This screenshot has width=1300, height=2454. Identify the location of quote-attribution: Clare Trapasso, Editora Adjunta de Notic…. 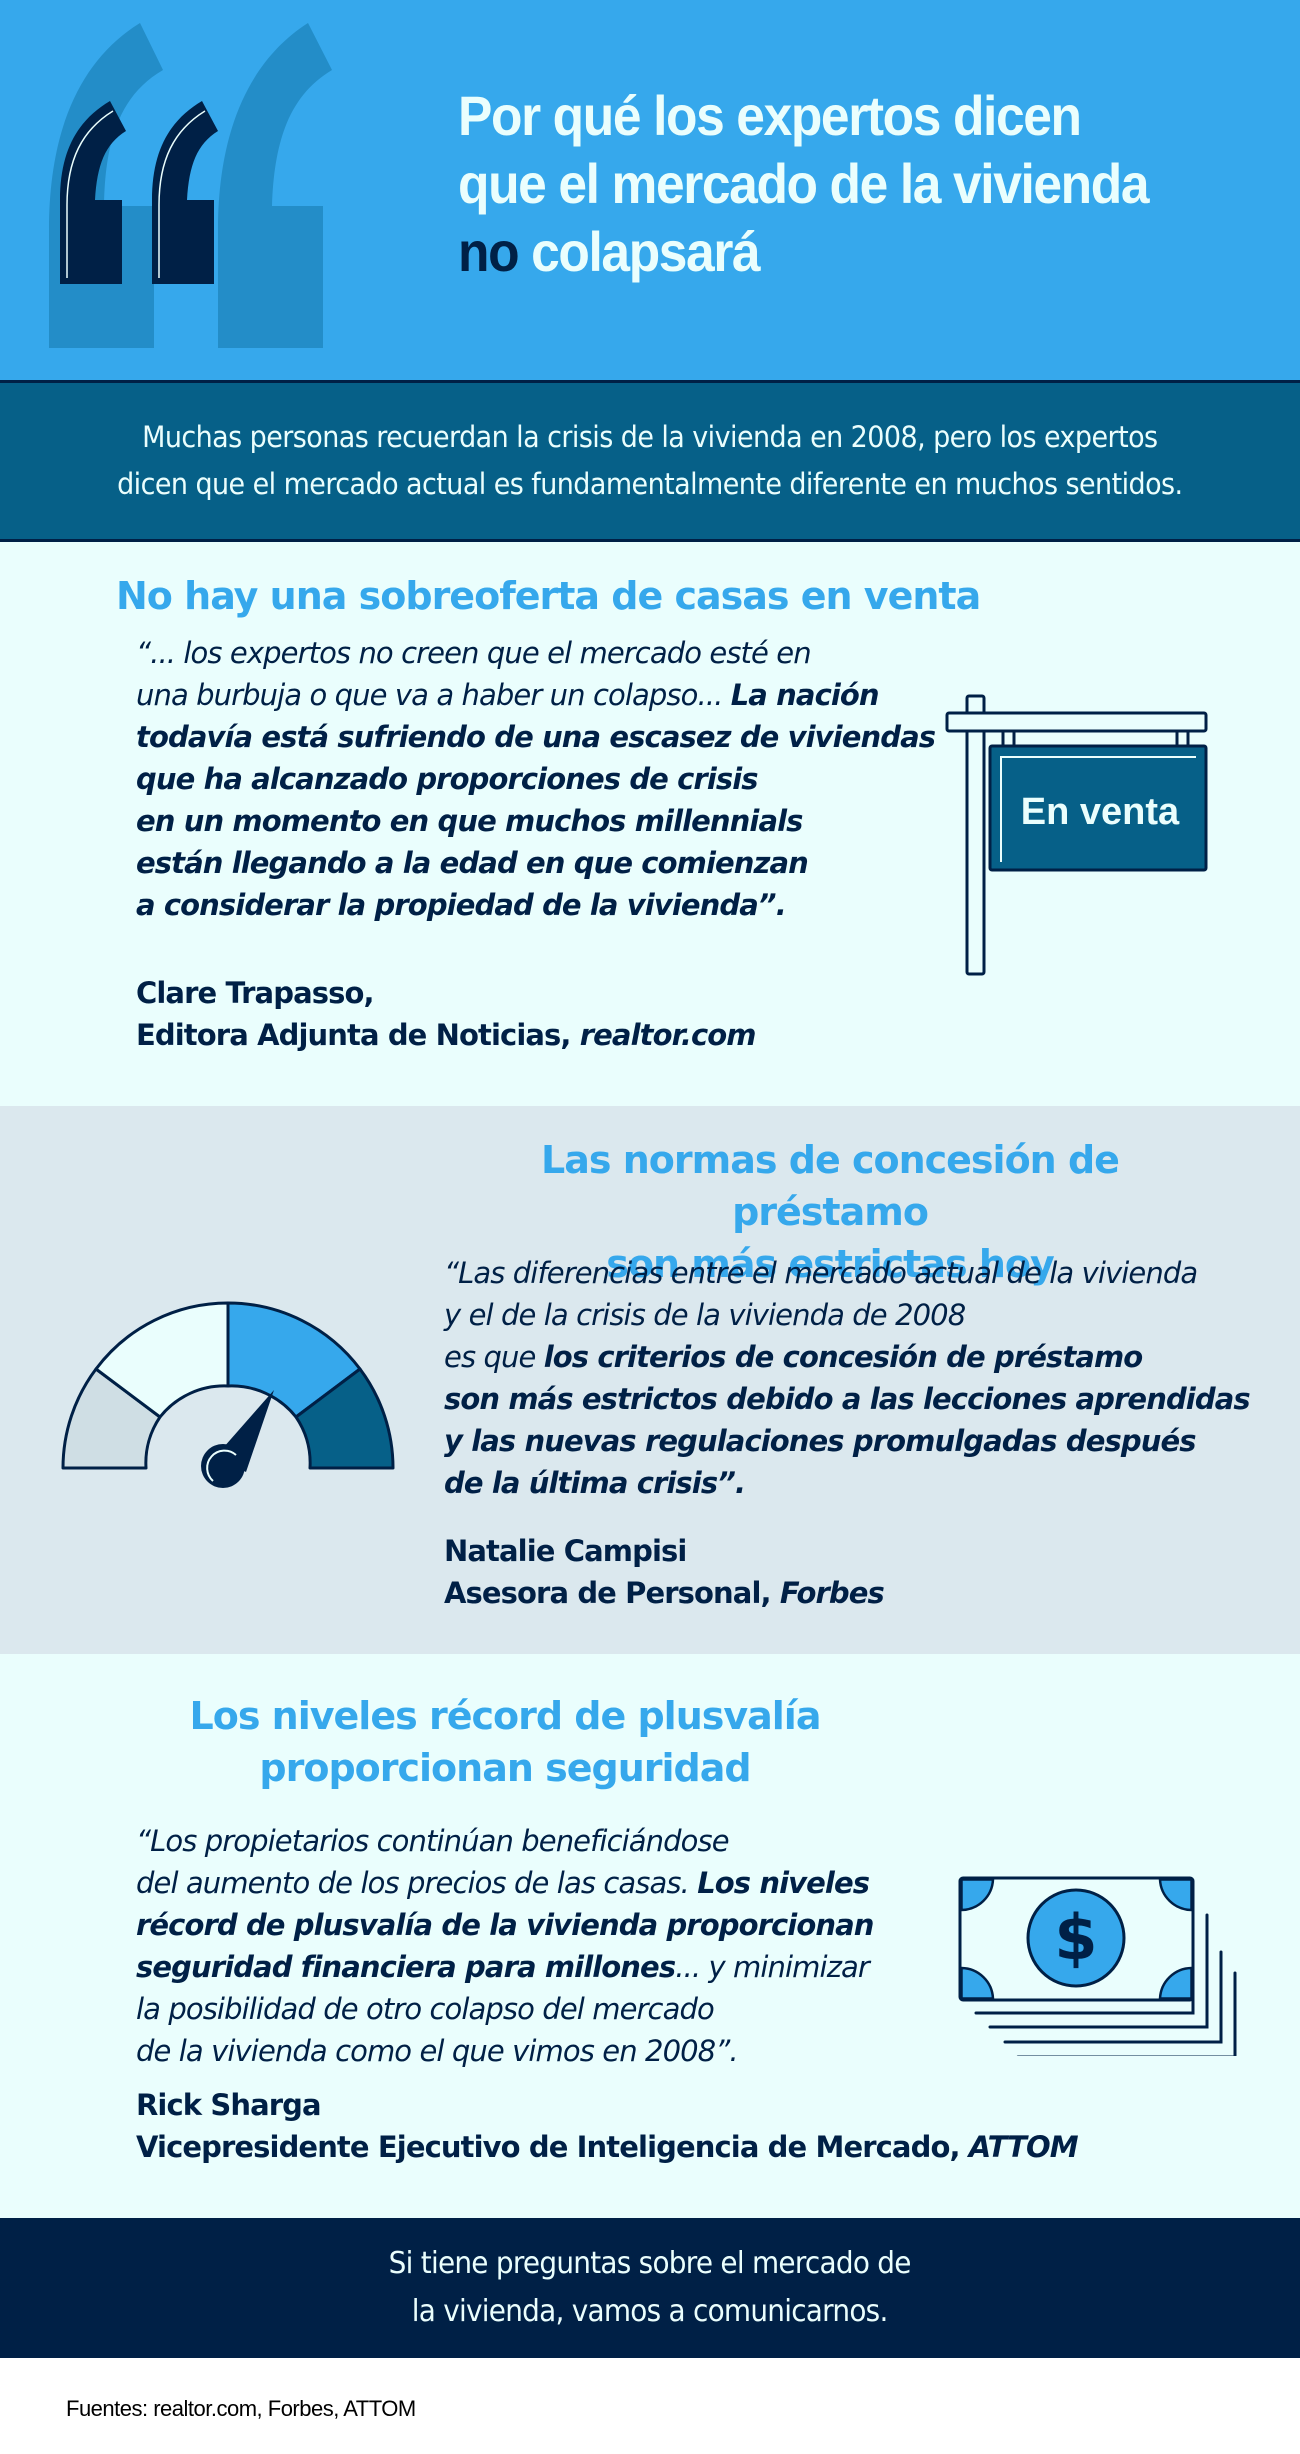
(446, 1014).